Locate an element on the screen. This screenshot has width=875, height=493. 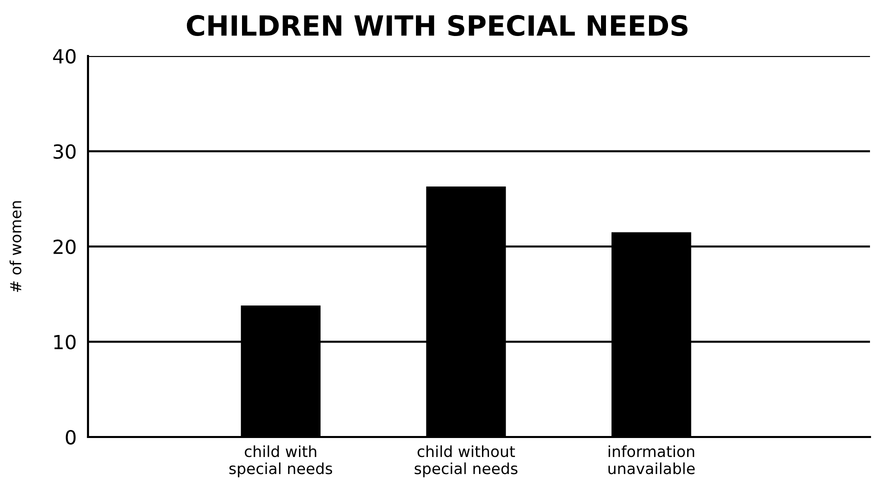
y-tick-label: 10 is located at coordinates (65, 342).